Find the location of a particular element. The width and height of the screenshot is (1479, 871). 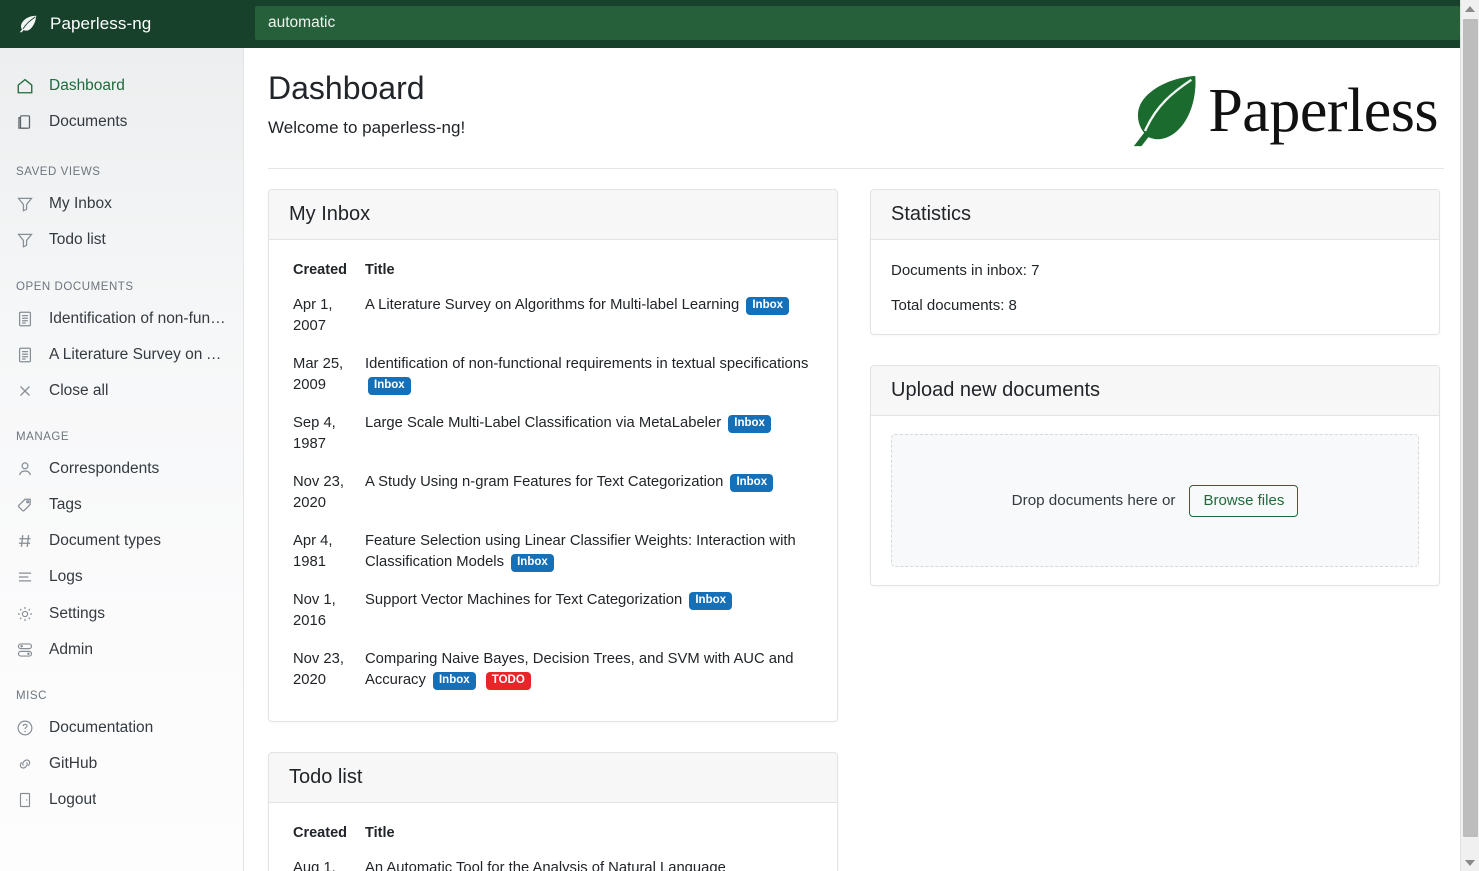

sidebar-item-label: Dashboard is located at coordinates (87, 85).